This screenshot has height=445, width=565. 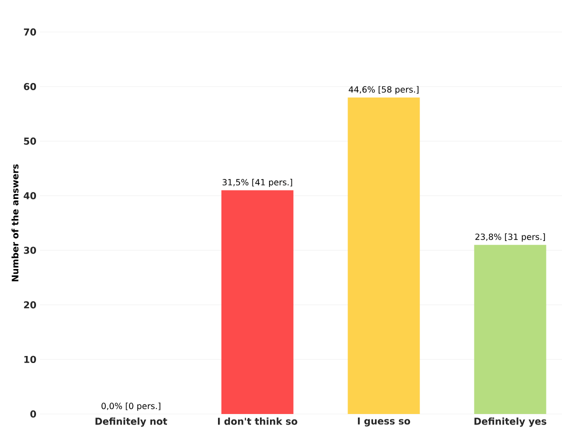 I want to click on x-tick-label: I don't think so, so click(x=258, y=421).